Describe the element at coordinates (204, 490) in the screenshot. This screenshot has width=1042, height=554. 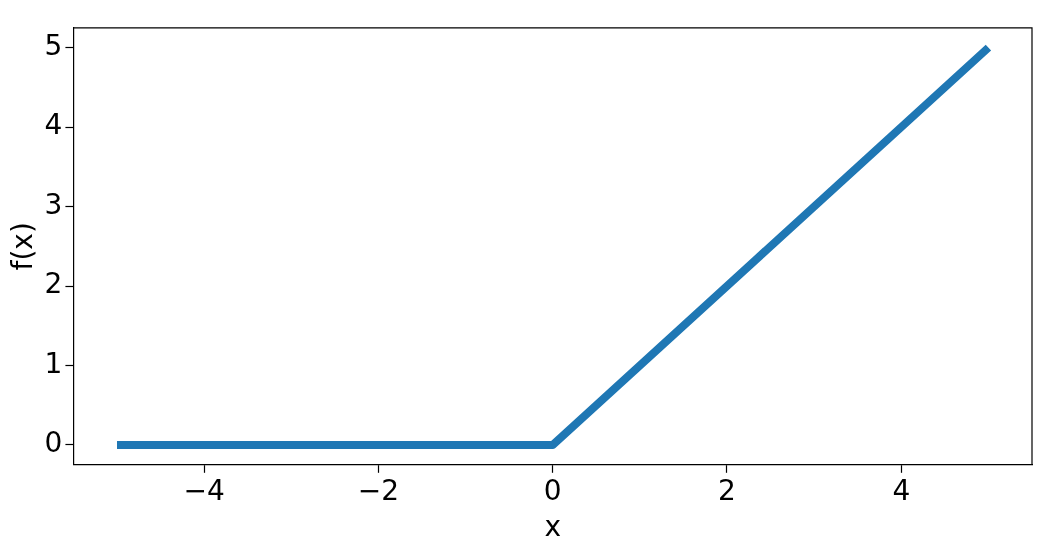
I see `x-tick-label: −4` at that location.